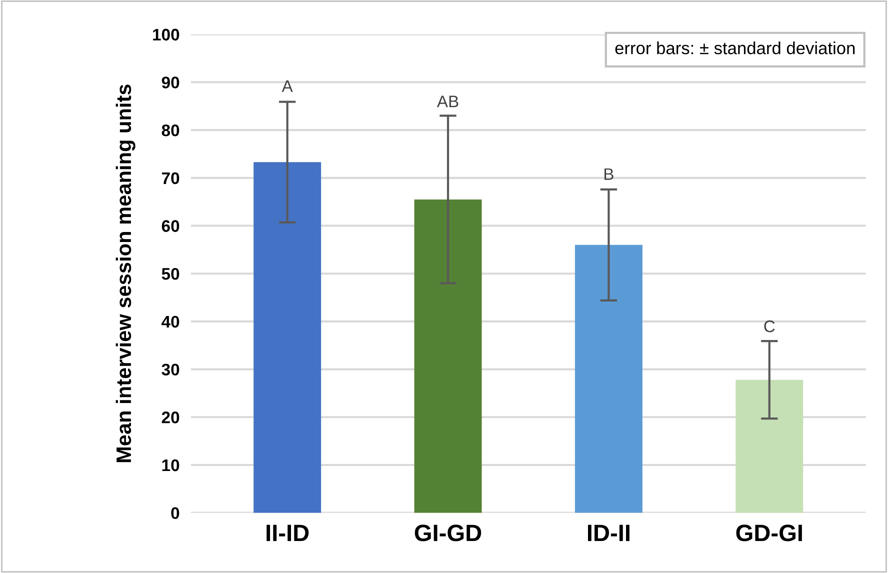  I want to click on annotation: error bars: ± standard deviation, so click(735, 48).